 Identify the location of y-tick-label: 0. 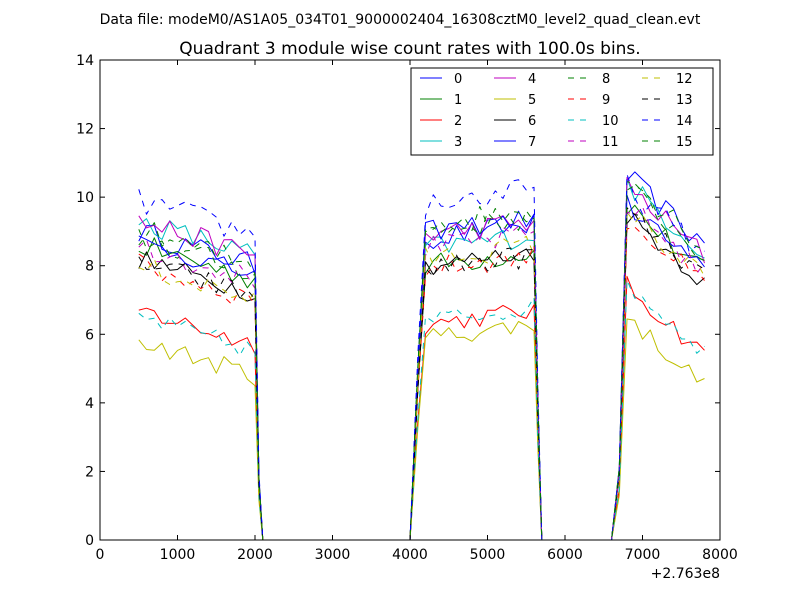
(89, 541).